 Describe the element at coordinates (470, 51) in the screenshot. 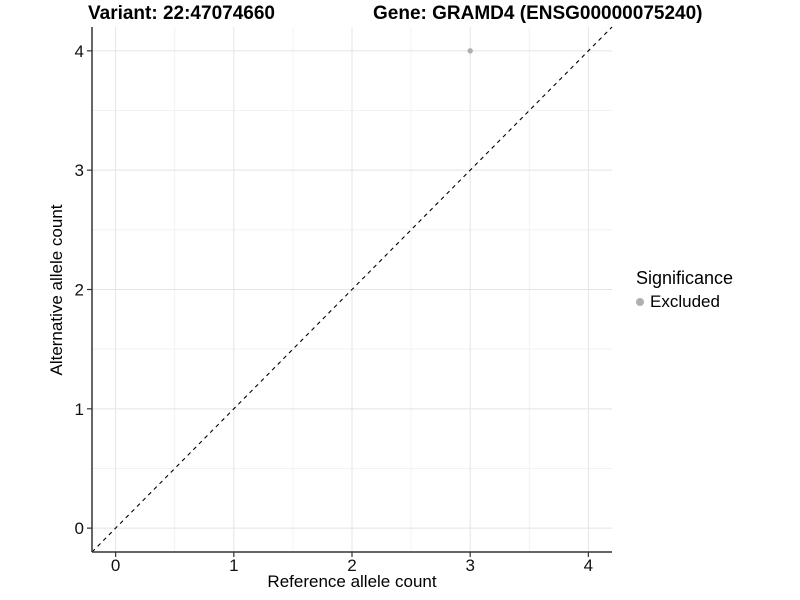

I see `data-point-excluded` at that location.